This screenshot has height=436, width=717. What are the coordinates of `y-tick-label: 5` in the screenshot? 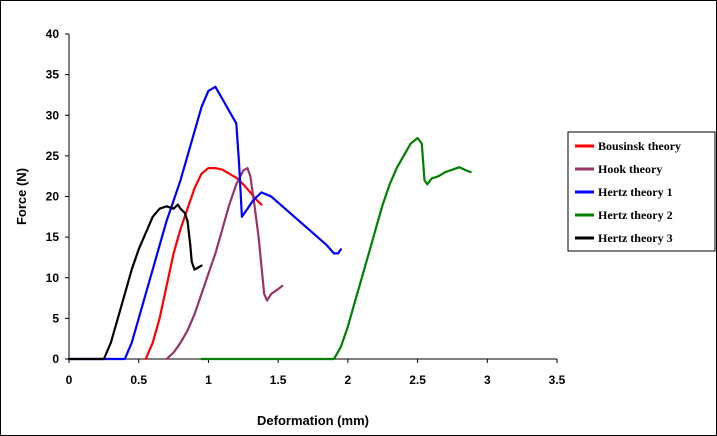 It's located at (55, 318).